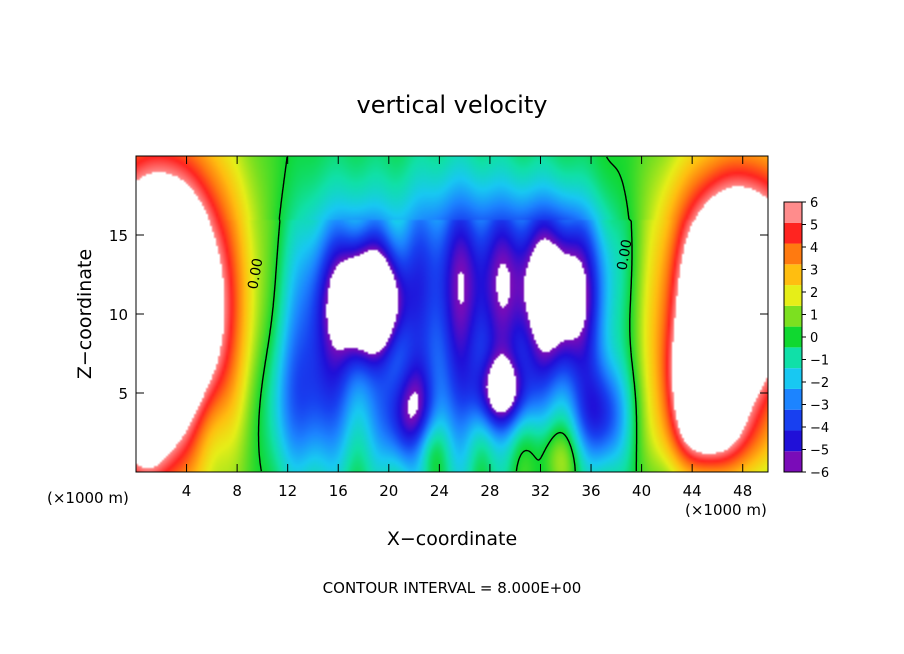 This screenshot has width=904, height=654. I want to click on colorbar-tick-label: −2, so click(819, 383).